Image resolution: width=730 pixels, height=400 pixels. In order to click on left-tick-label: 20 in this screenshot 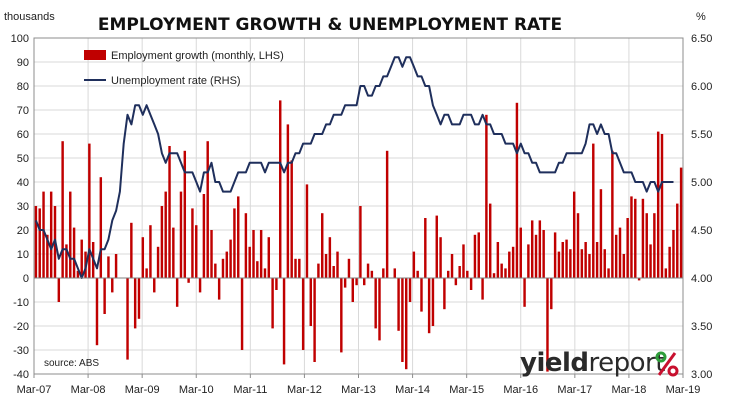, I will do `click(23, 231)`.